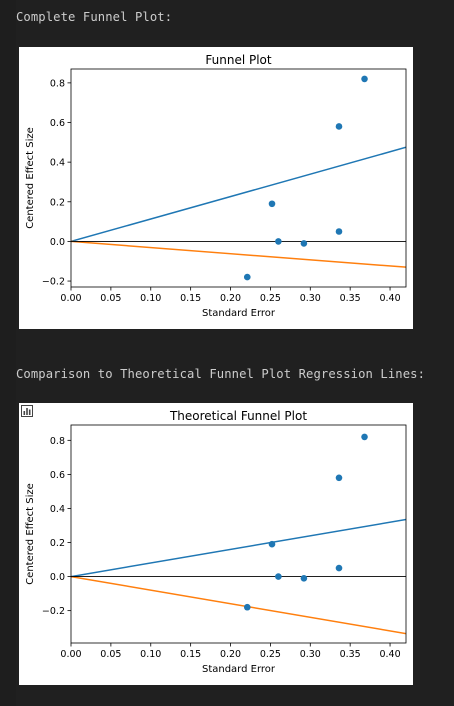  Describe the element at coordinates (238, 416) in the screenshot. I see `chart-title: Theoretical Funnel Plot` at that location.